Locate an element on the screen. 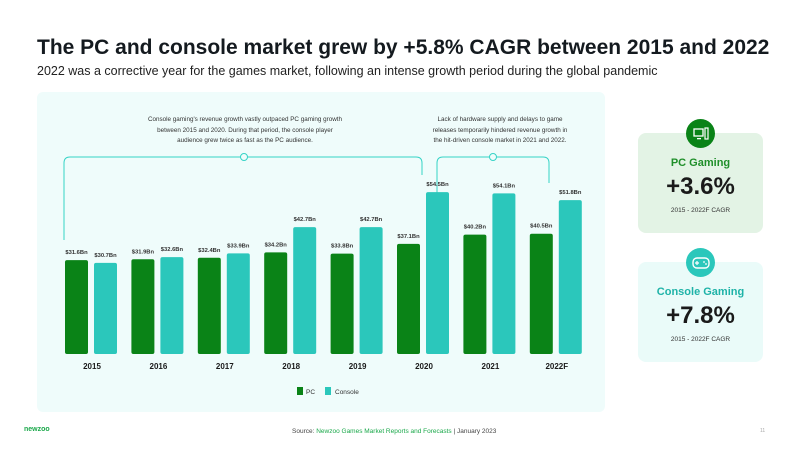 Image resolution: width=800 pixels, height=450 pixels. page-number: 11 is located at coordinates (763, 431).